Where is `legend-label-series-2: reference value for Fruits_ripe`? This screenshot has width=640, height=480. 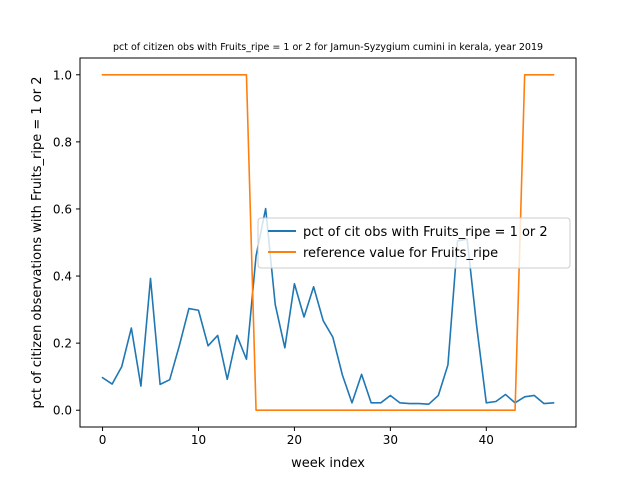 legend-label-series-2: reference value for Fruits_ripe is located at coordinates (400, 253).